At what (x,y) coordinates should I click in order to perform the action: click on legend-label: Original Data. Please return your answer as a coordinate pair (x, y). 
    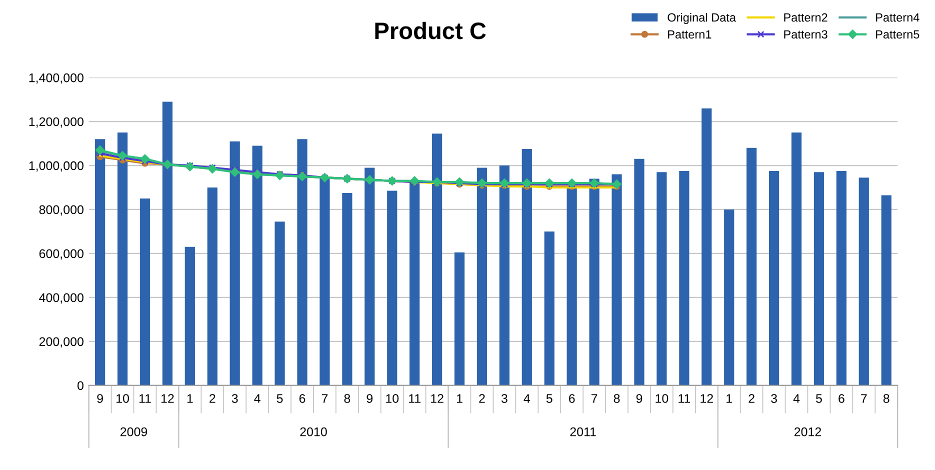
    Looking at the image, I should click on (702, 18).